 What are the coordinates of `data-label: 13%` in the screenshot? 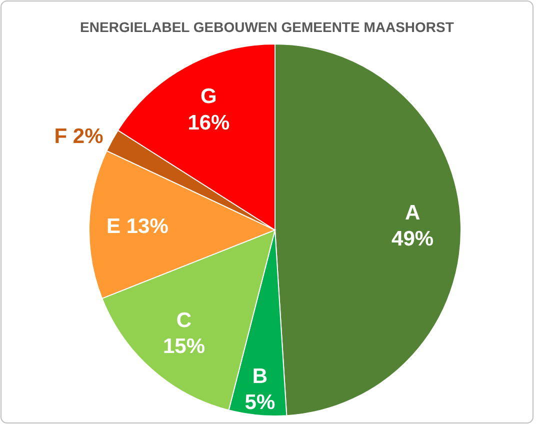 It's located at (147, 226).